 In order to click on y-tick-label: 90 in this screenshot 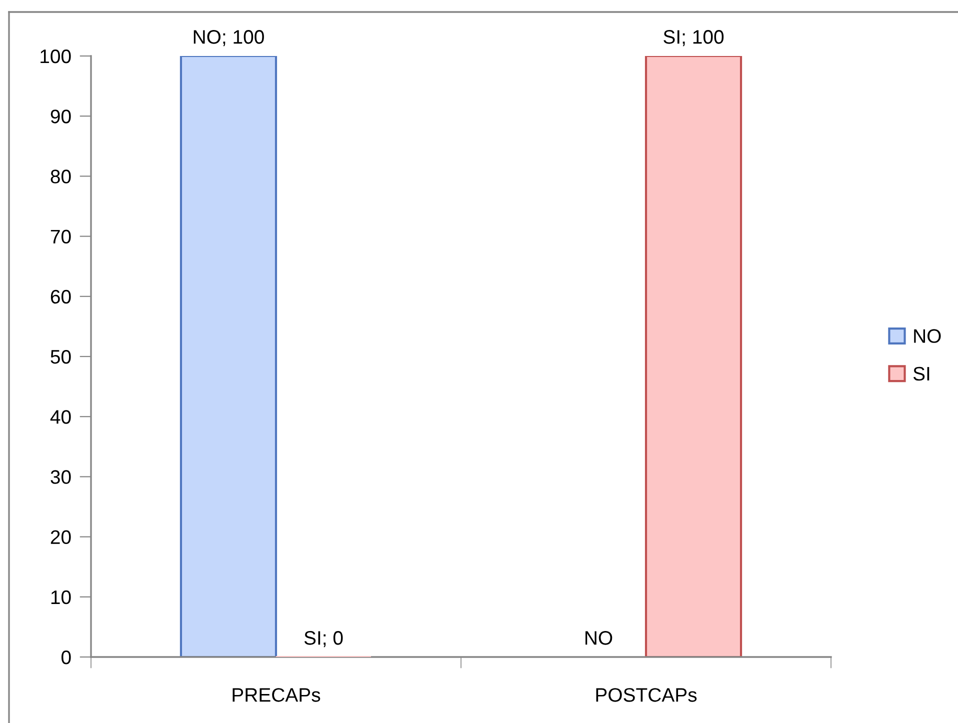, I will do `click(60, 117)`.